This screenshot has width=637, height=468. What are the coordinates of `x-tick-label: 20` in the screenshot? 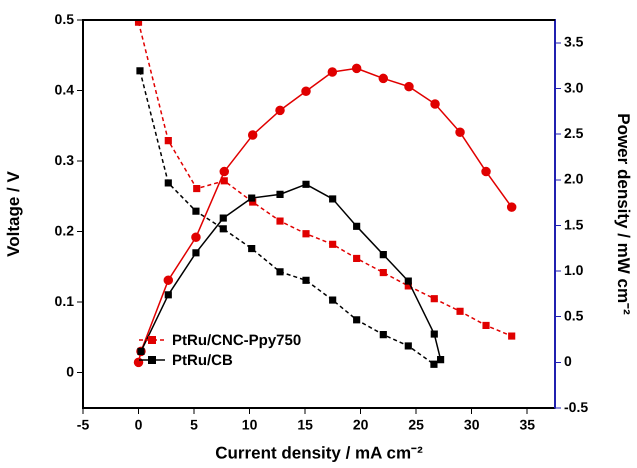 It's located at (360, 424).